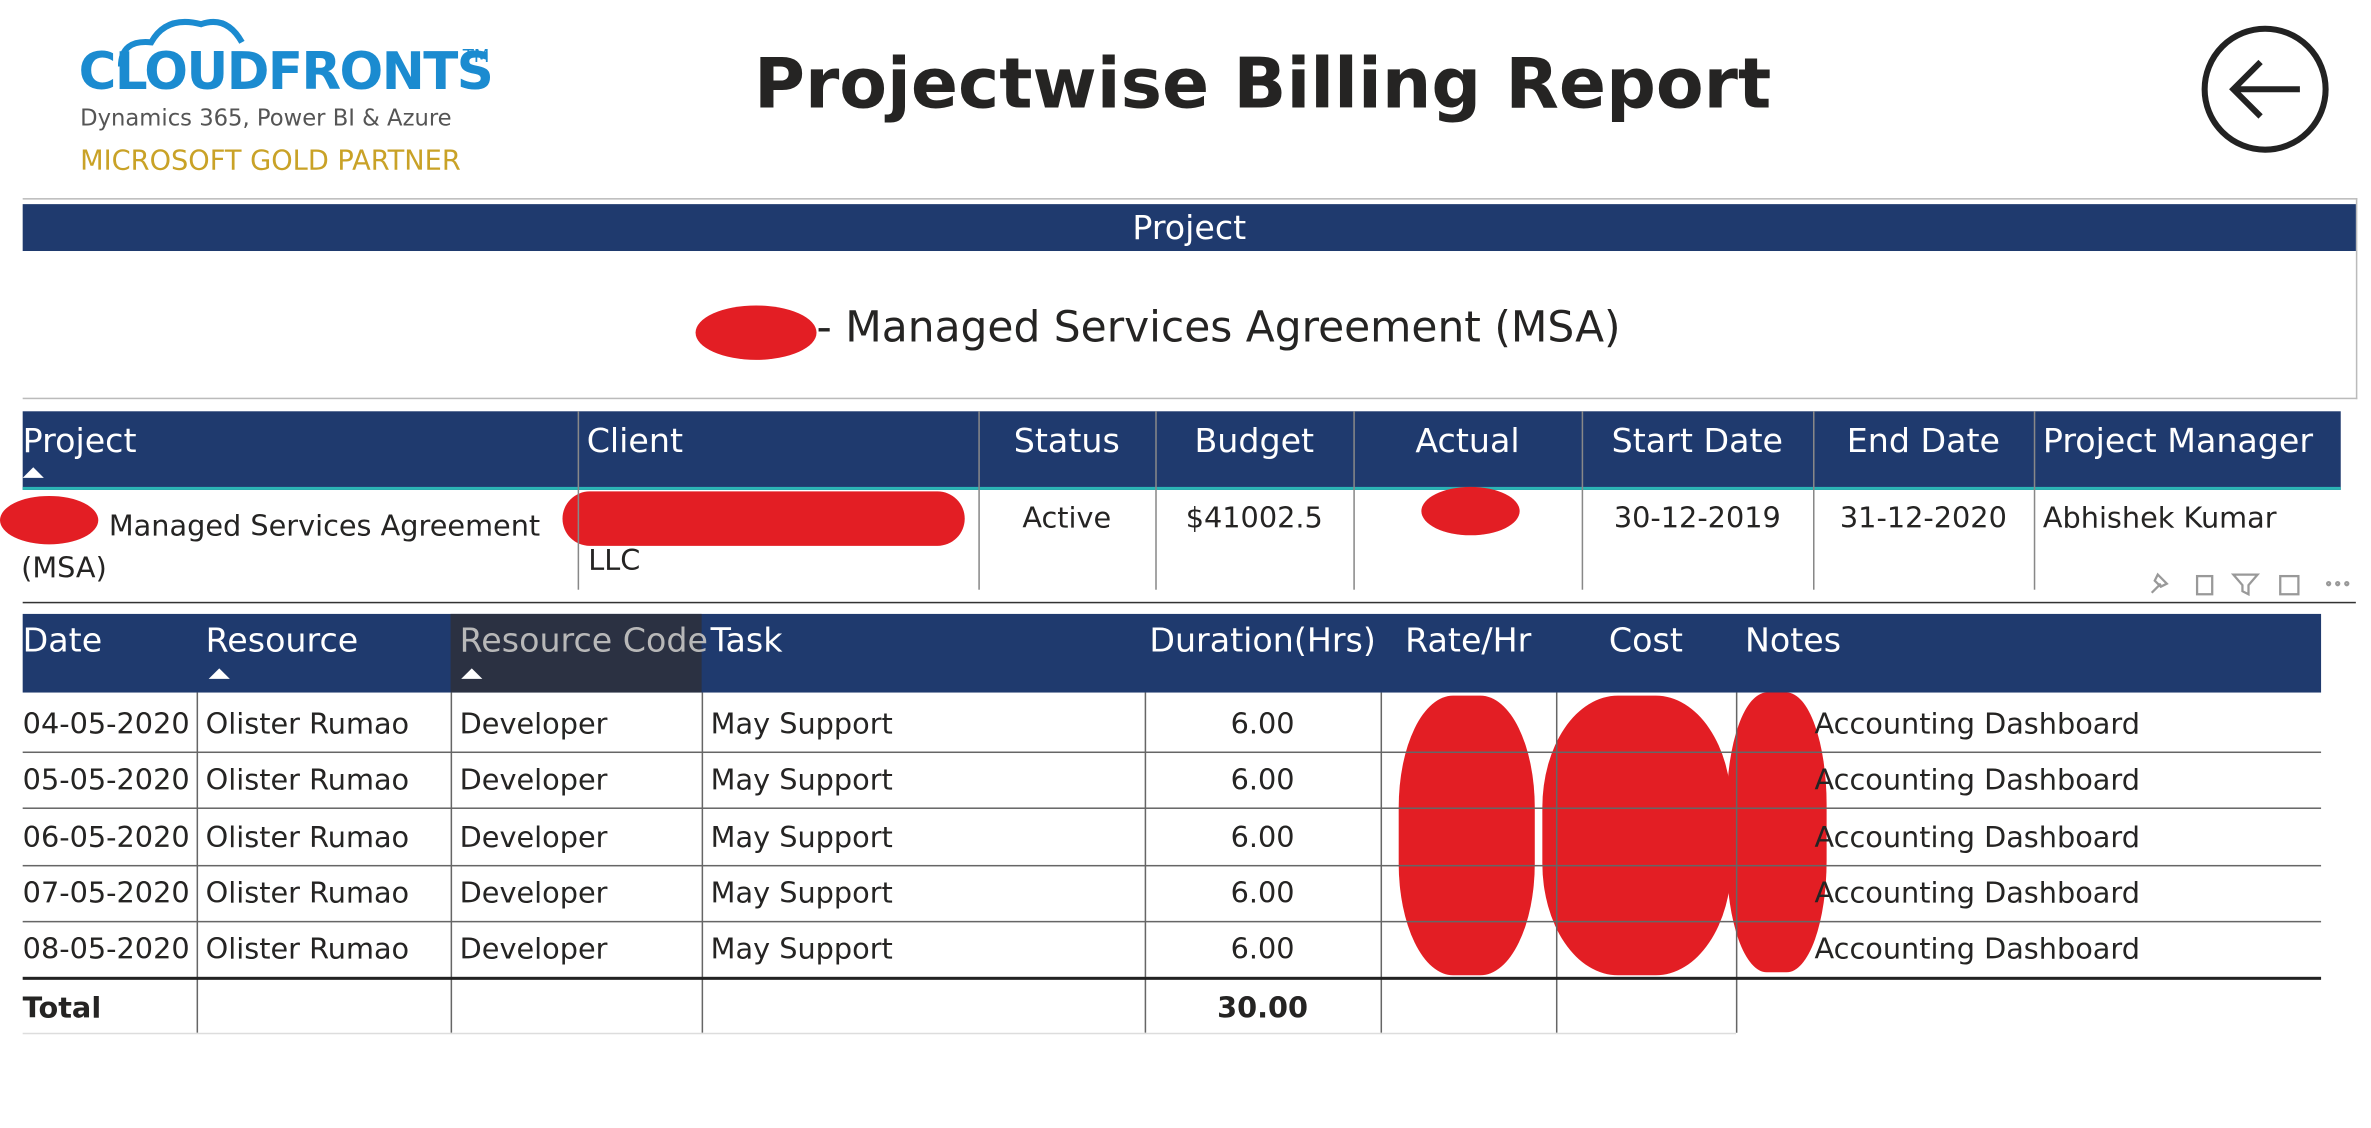 This screenshot has height=1128, width=2371. Describe the element at coordinates (1467, 442) in the screenshot. I see `column-header: Actual` at that location.